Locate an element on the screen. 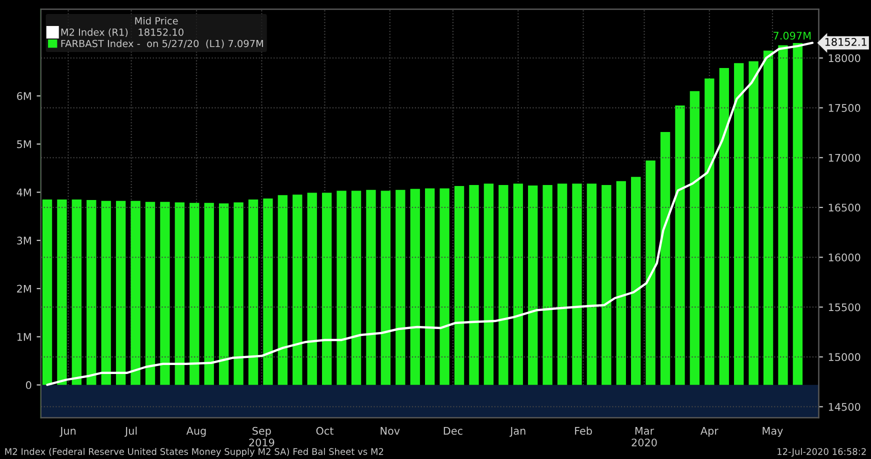 This screenshot has height=459, width=871. x-tick-label: Sep 2019 is located at coordinates (261, 436).